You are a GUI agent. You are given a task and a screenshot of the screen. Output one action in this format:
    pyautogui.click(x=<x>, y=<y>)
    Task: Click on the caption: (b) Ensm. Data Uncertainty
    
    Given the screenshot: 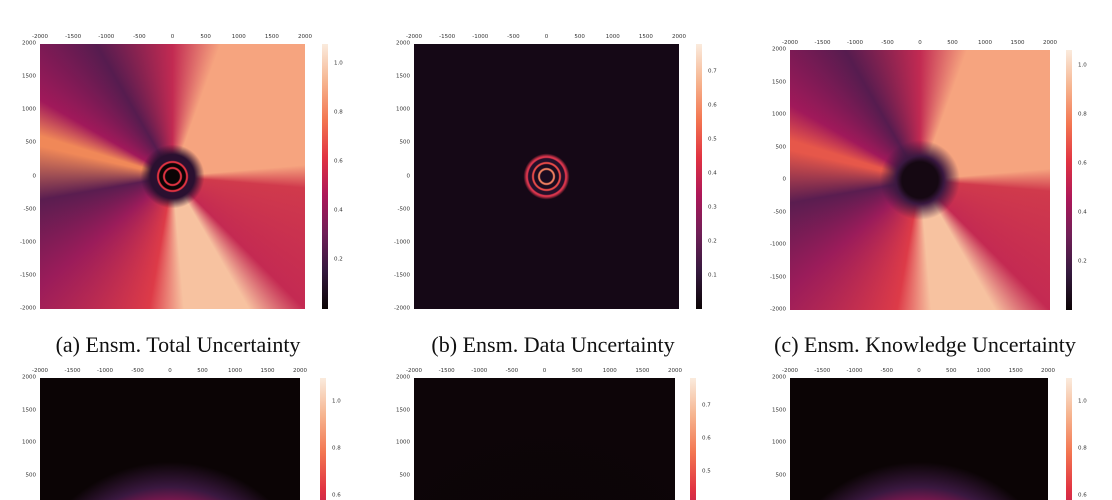 What is the action you would take?
    pyautogui.click(x=553, y=344)
    